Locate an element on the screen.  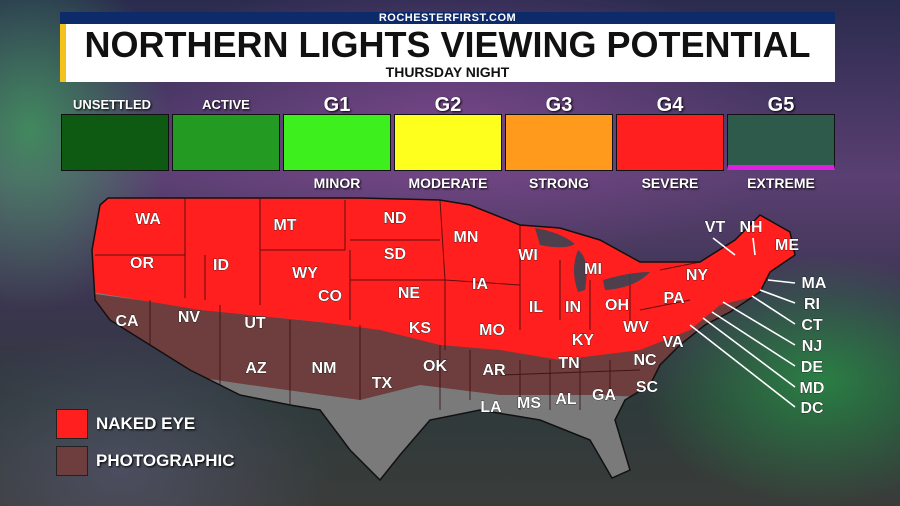
label-OK: OK is located at coordinates (435, 366).